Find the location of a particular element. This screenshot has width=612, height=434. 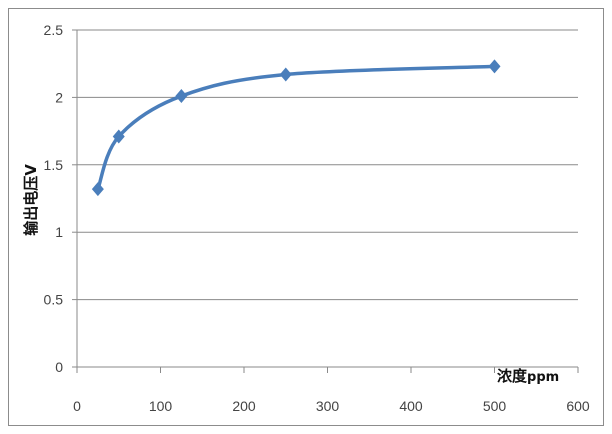

x-tick-label: 400 is located at coordinates (411, 406).